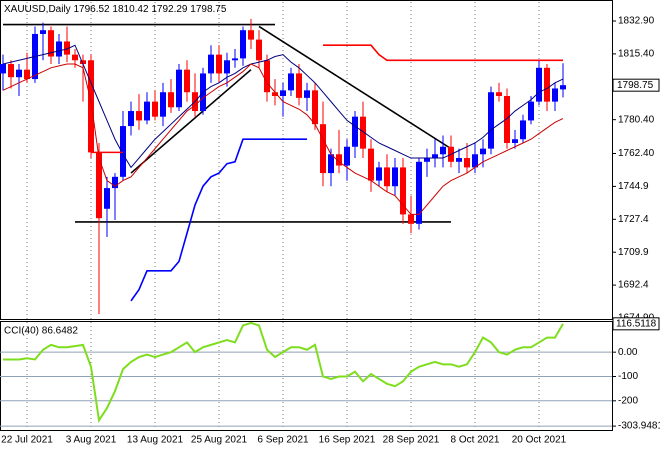 This screenshot has width=660, height=450. I want to click on y-tick-label: 1727.4, so click(633, 219).